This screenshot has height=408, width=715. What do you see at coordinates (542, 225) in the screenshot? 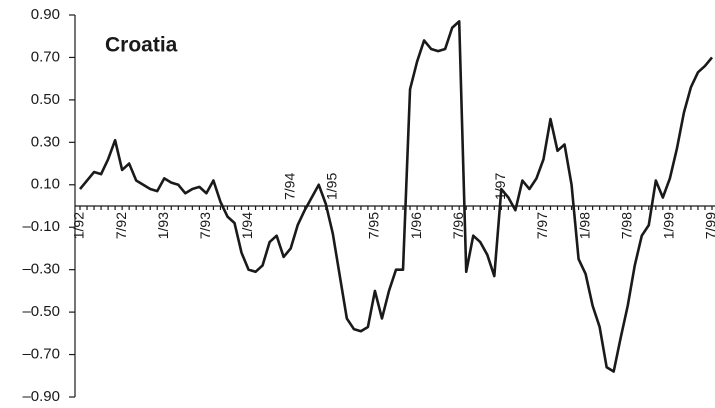
I see `x-tick-label: 7/97` at bounding box center [542, 225].